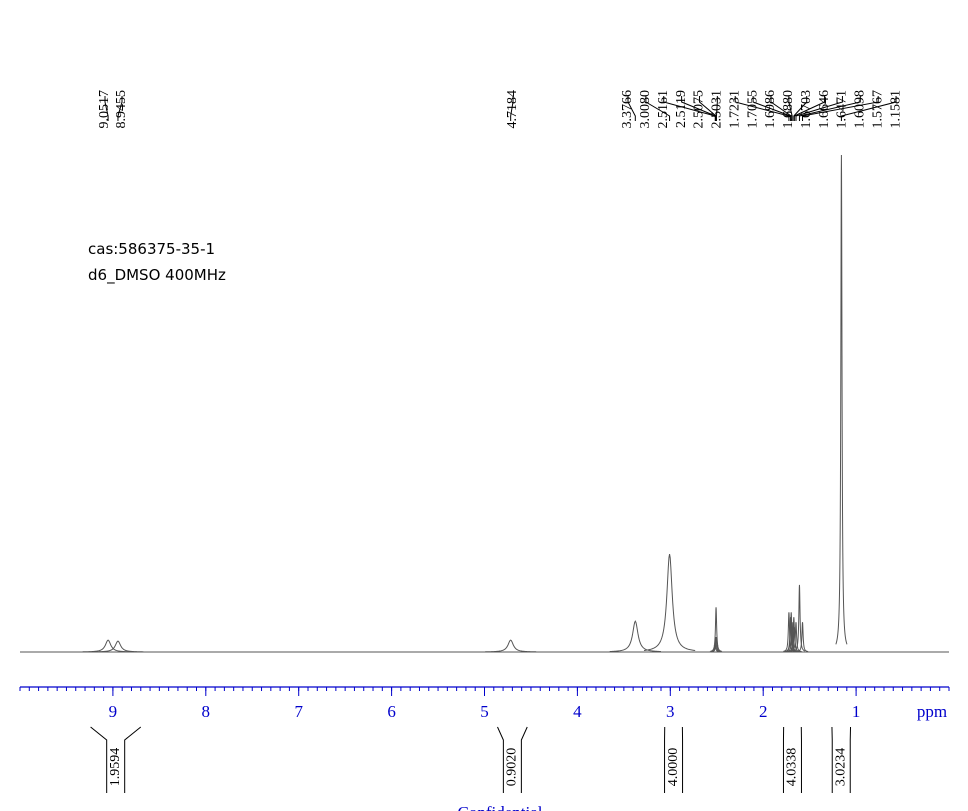 This screenshot has height=811, width=968. I want to click on peak-label: 9.0517, so click(104, 109).